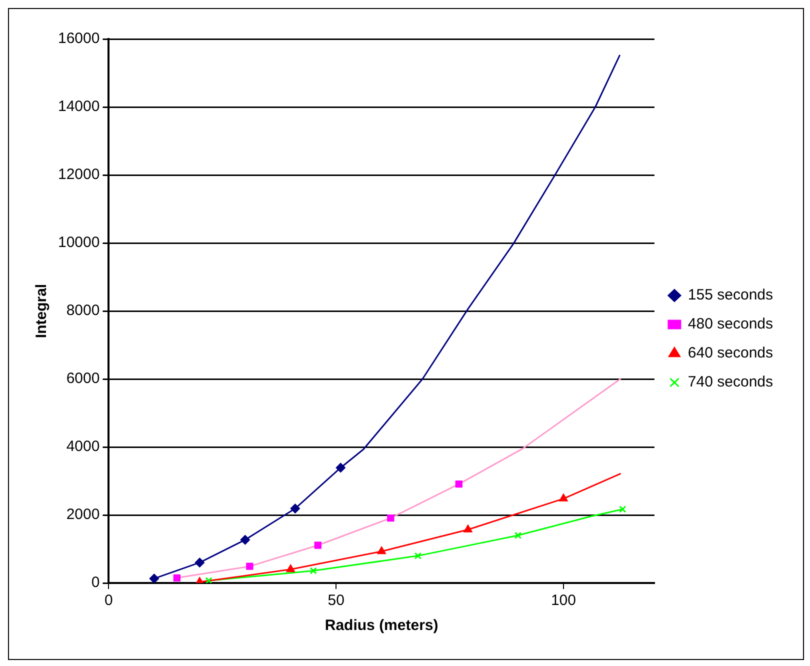 The height and width of the screenshot is (666, 810). I want to click on legend-label: 640 seconds, so click(731, 353).